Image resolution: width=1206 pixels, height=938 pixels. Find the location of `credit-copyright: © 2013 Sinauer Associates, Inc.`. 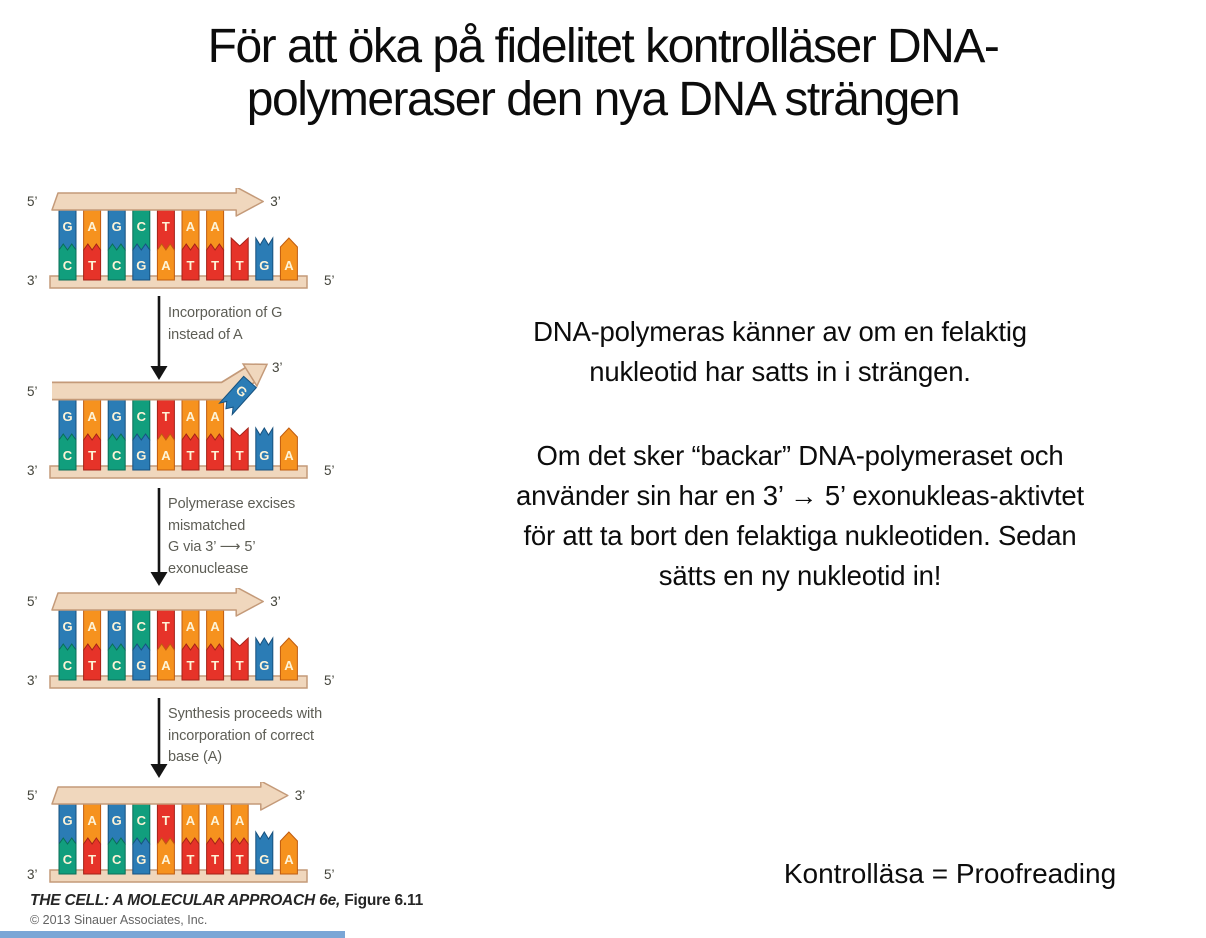

credit-copyright: © 2013 Sinauer Associates, Inc. is located at coordinates (119, 920).